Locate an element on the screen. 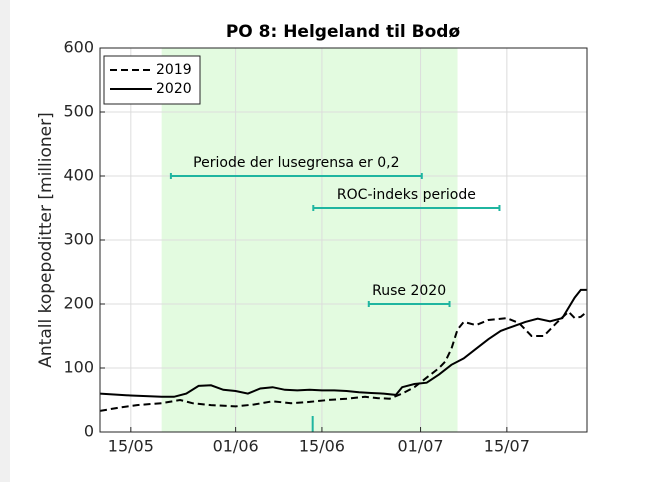 Image resolution: width=648 pixels, height=482 pixels. x-tick-label: 15/07 is located at coordinates (507, 446).